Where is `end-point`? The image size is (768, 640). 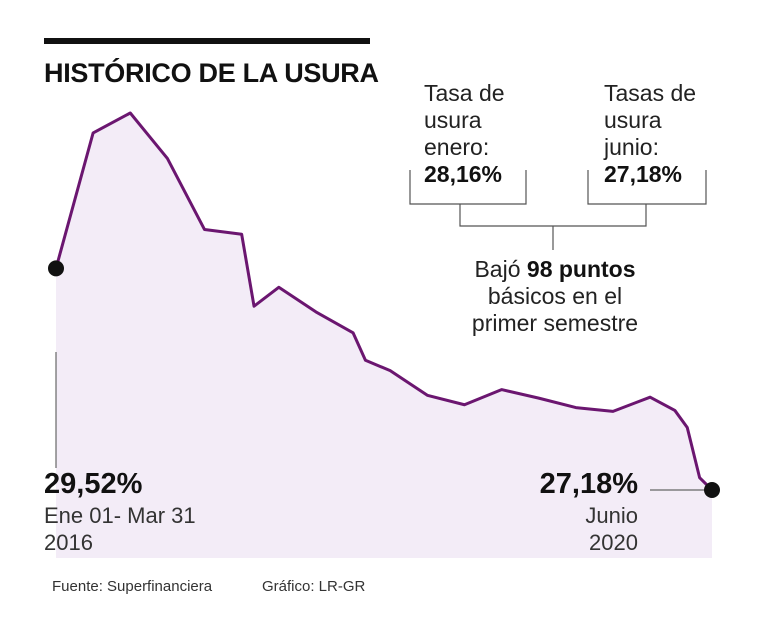 end-point is located at coordinates (712, 490).